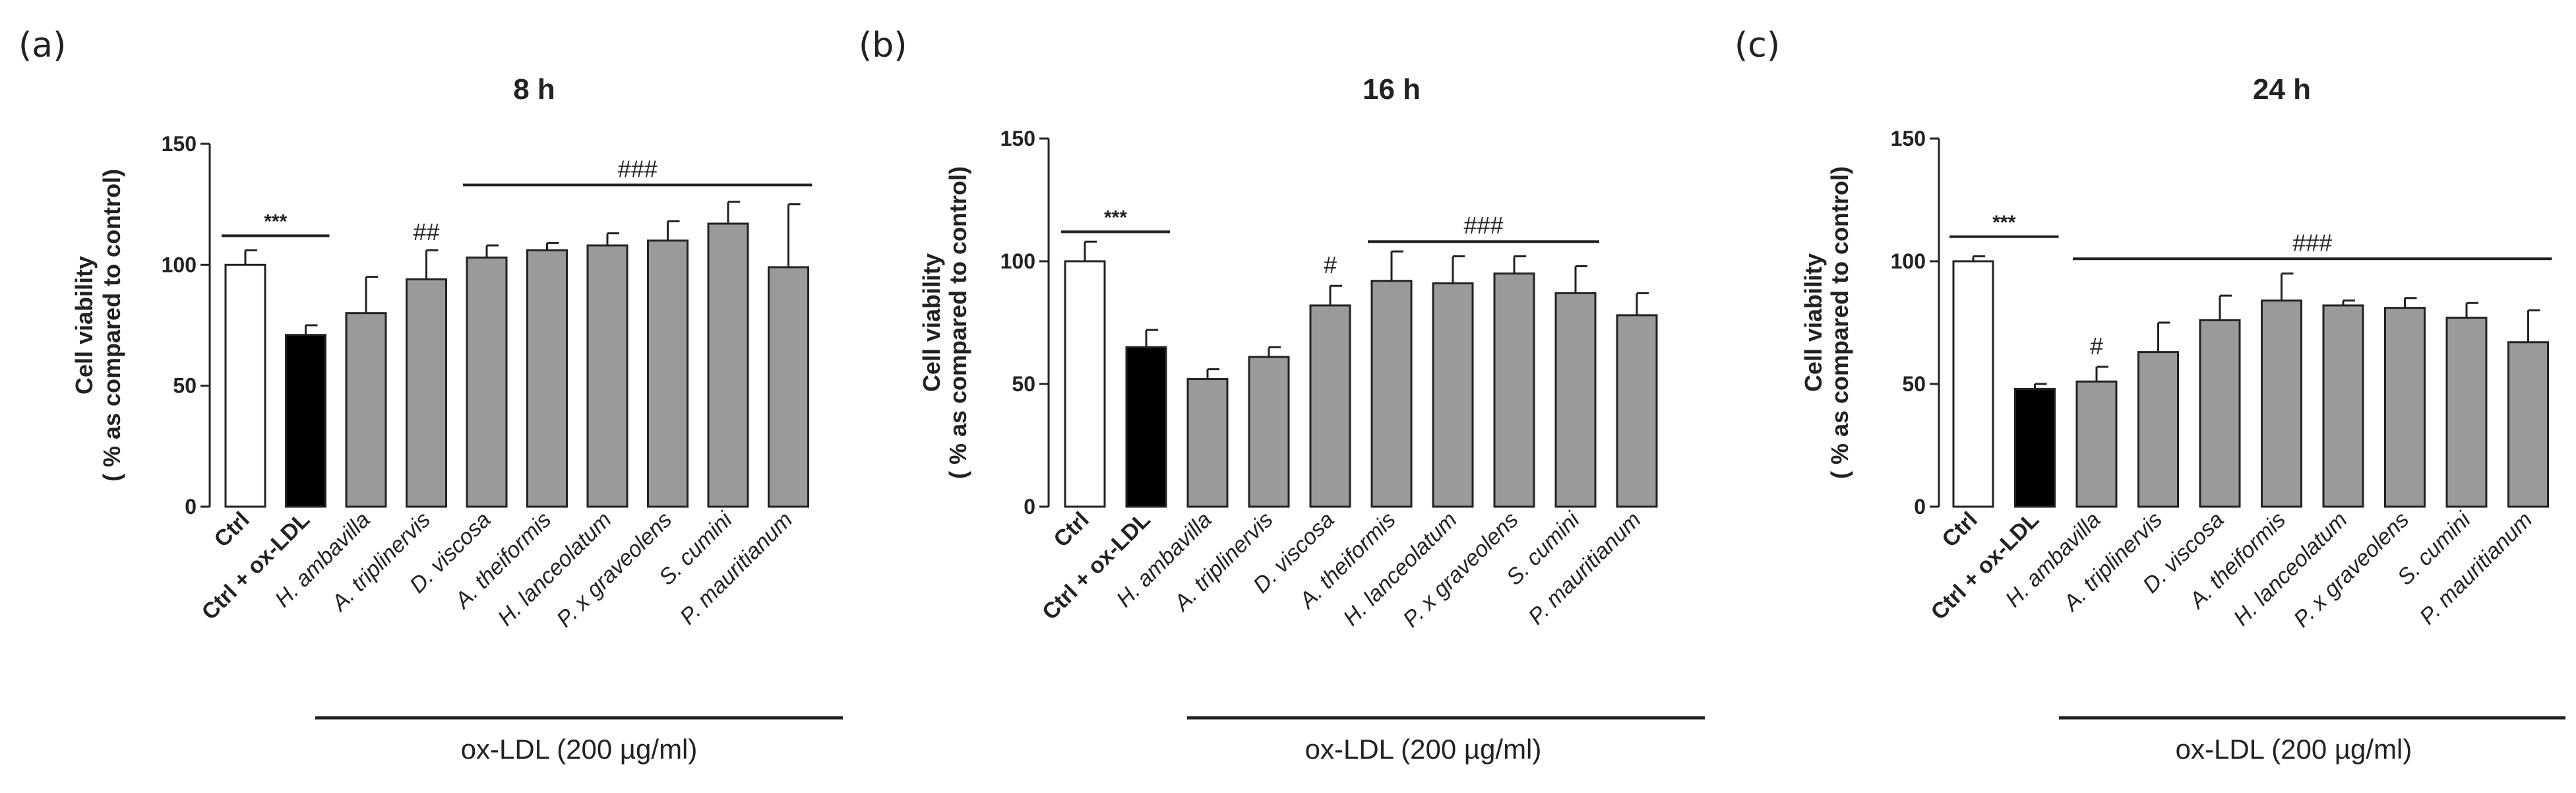  What do you see at coordinates (883, 45) in the screenshot?
I see `panel-letter: (b)` at bounding box center [883, 45].